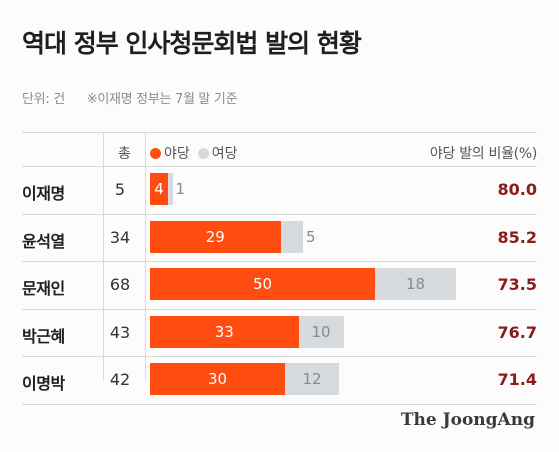  I want to click on chart-row: 박근혜 43 33 10 76.7, so click(279, 332).